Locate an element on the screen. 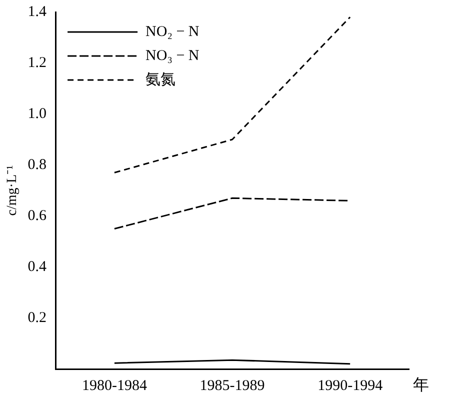 The height and width of the screenshot is (403, 449). legend-label: 氨氮 is located at coordinates (161, 80).